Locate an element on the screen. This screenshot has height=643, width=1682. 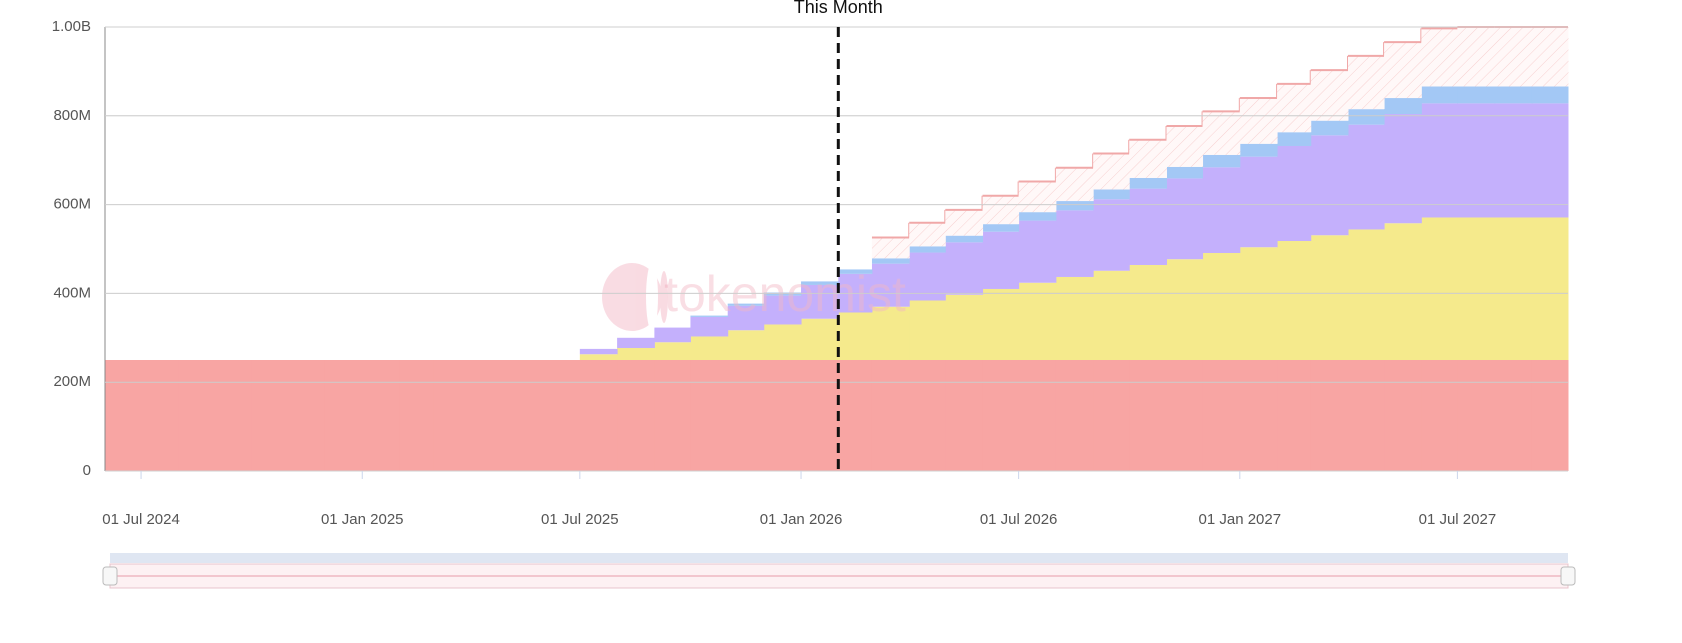
y-tick-label: 200M is located at coordinates (72, 381).